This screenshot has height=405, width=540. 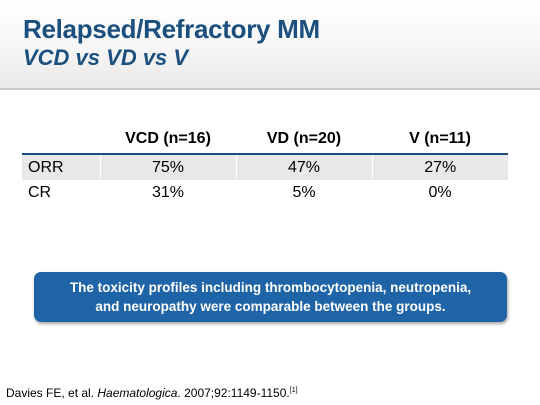 I want to click on cell-cr-vd: 5%, so click(x=304, y=192).